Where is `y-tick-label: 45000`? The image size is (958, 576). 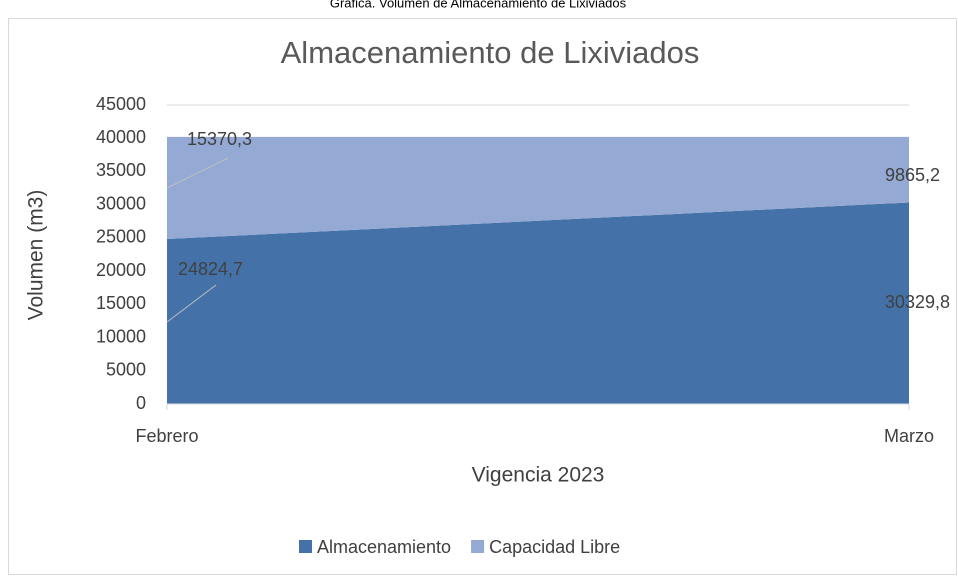
y-tick-label: 45000 is located at coordinates (121, 104).